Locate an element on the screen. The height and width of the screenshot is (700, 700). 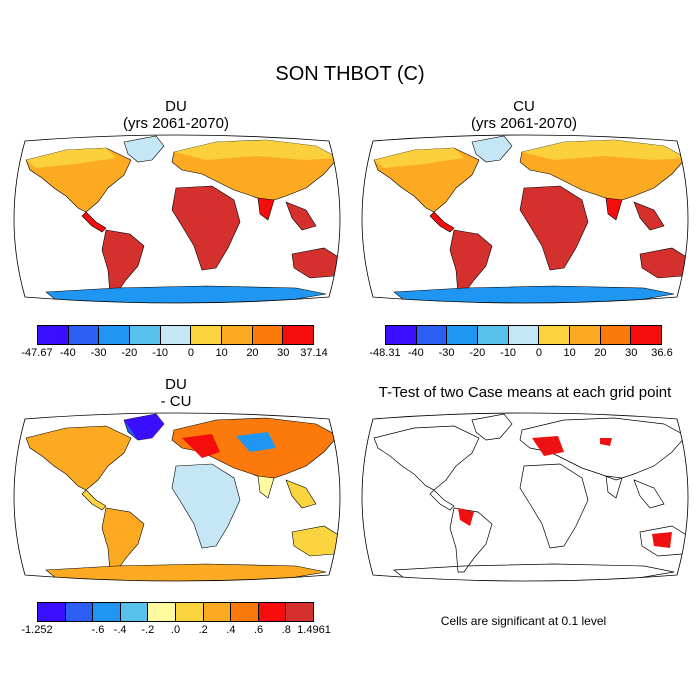
colorbar-label: 36.6 is located at coordinates (662, 353).